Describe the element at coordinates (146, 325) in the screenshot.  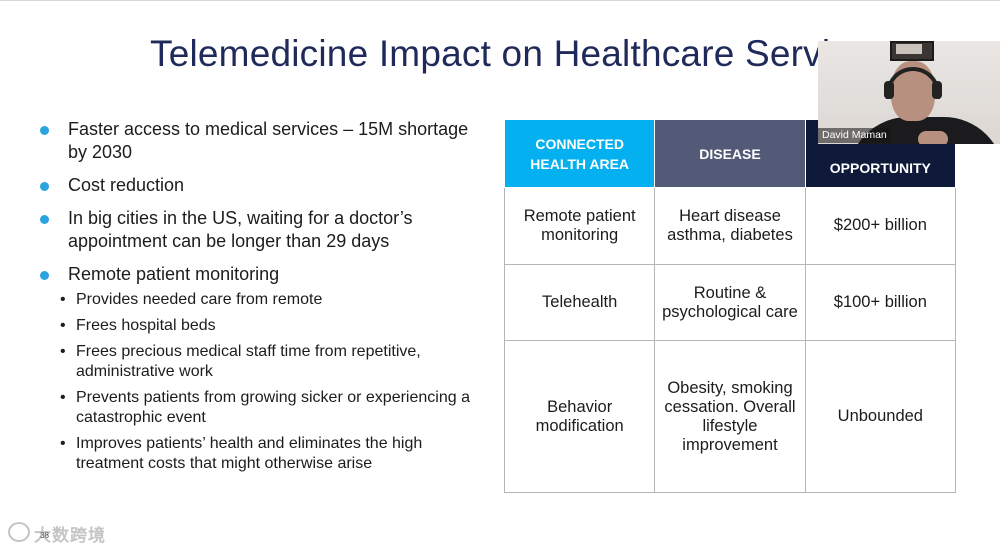
I see `sub-bullet-text: Frees hospital beds` at that location.